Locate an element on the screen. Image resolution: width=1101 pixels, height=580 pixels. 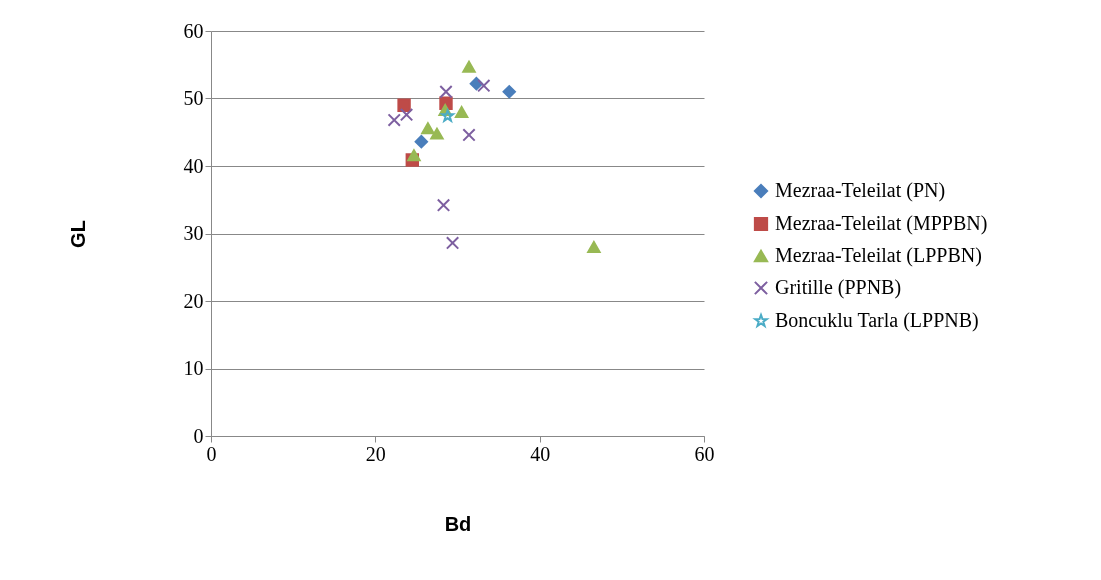
y-tick-label: 50 is located at coordinates (193, 98).